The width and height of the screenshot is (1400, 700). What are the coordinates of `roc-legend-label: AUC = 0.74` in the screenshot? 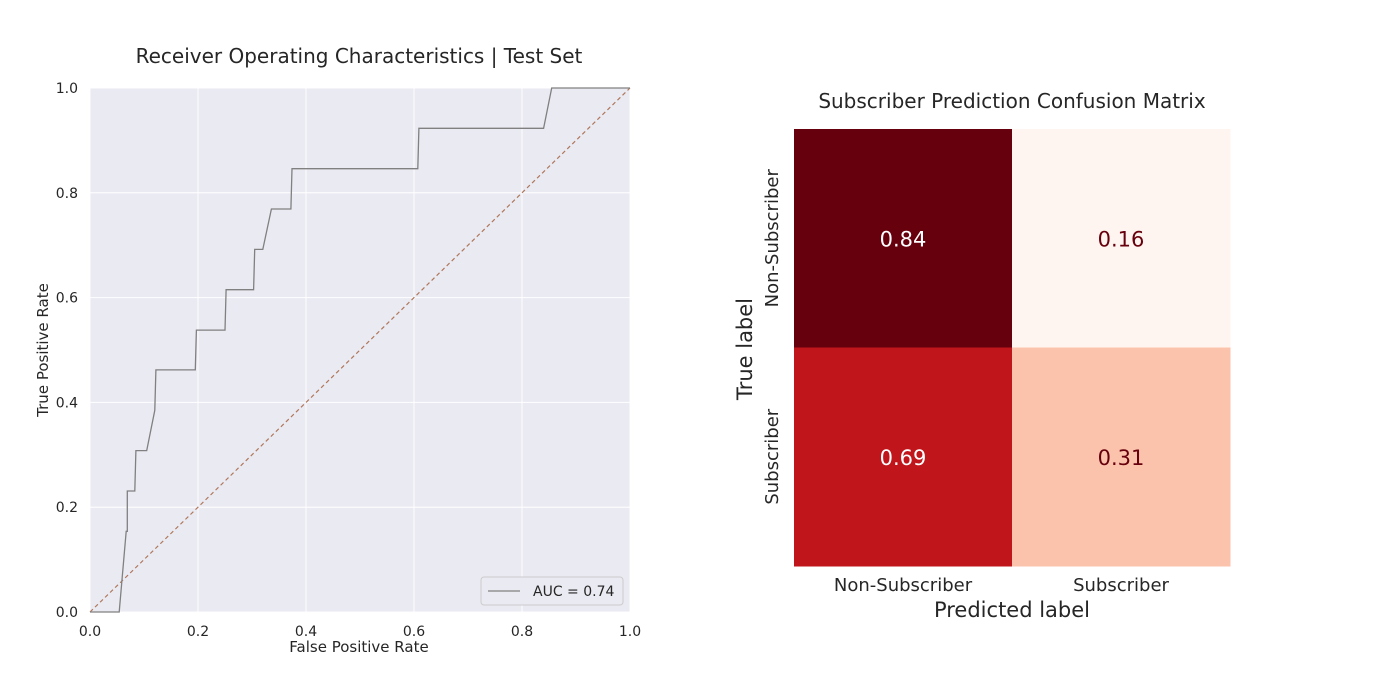 It's located at (573, 592).